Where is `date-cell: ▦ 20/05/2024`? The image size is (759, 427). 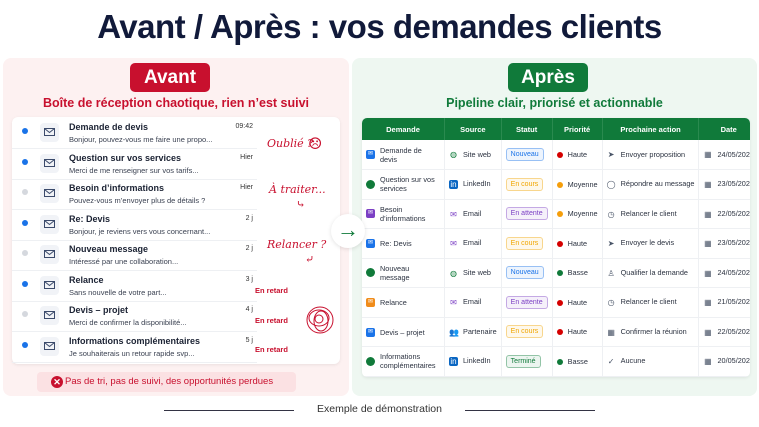 date-cell: ▦ 20/05/2024 is located at coordinates (724, 361).